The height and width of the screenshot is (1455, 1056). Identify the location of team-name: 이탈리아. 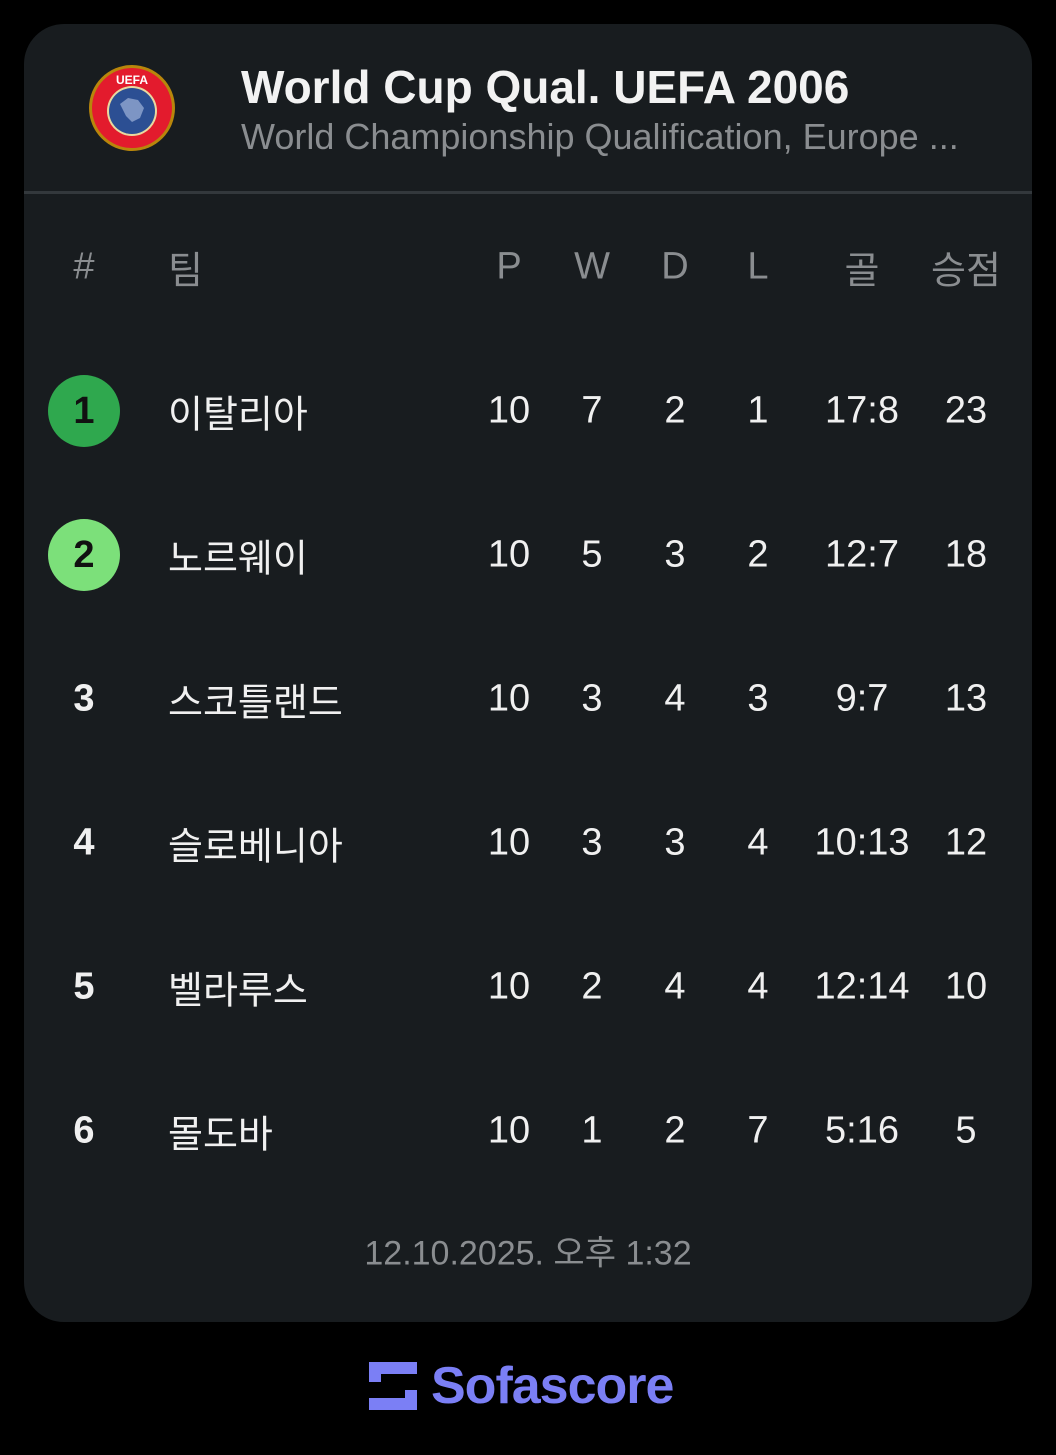
(238, 415).